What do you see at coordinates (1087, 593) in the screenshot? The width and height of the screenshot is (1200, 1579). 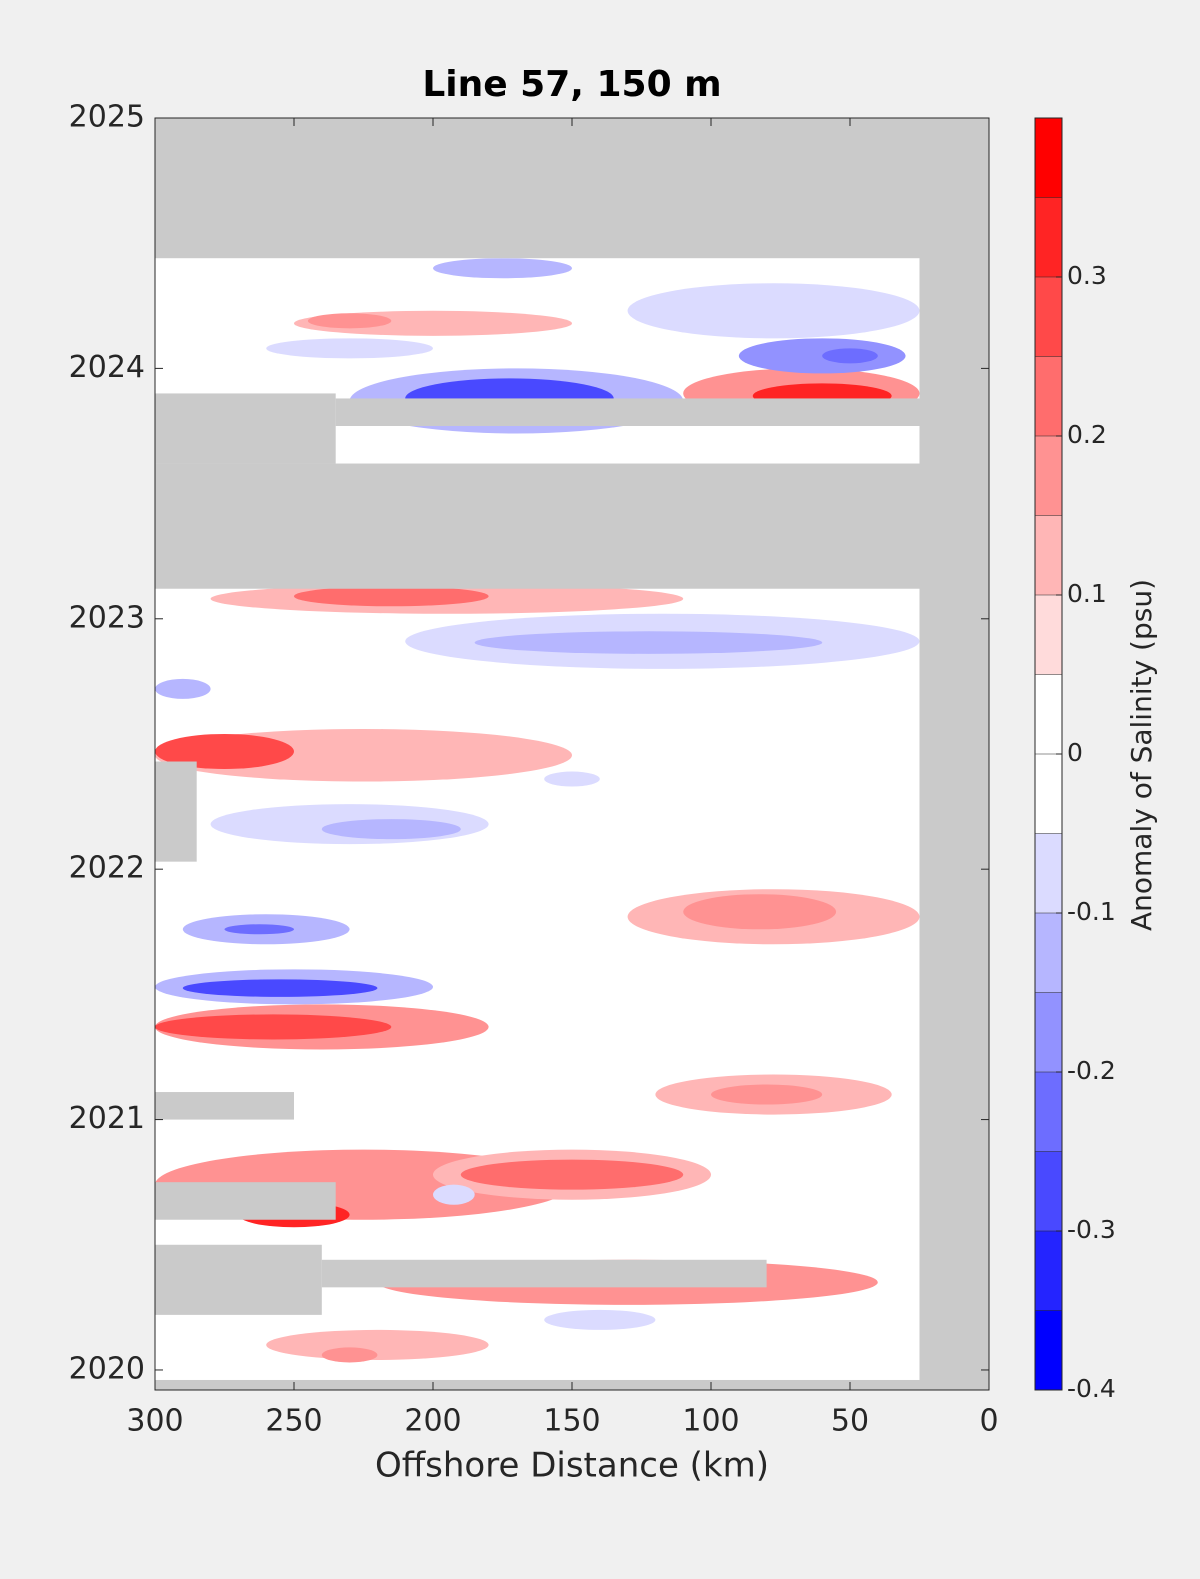 I see `colorbar-tick-label: 0.1` at bounding box center [1087, 593].